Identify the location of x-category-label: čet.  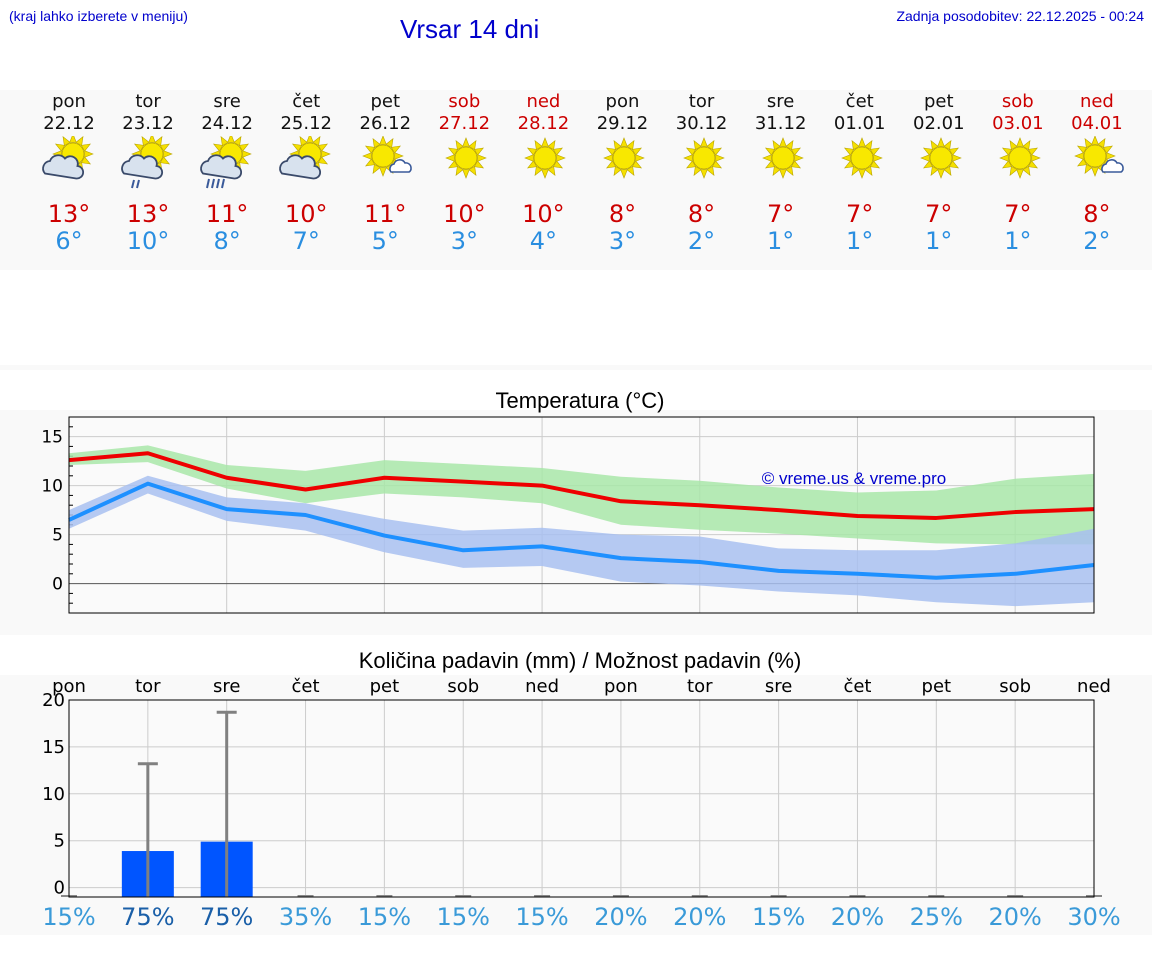
(857, 686).